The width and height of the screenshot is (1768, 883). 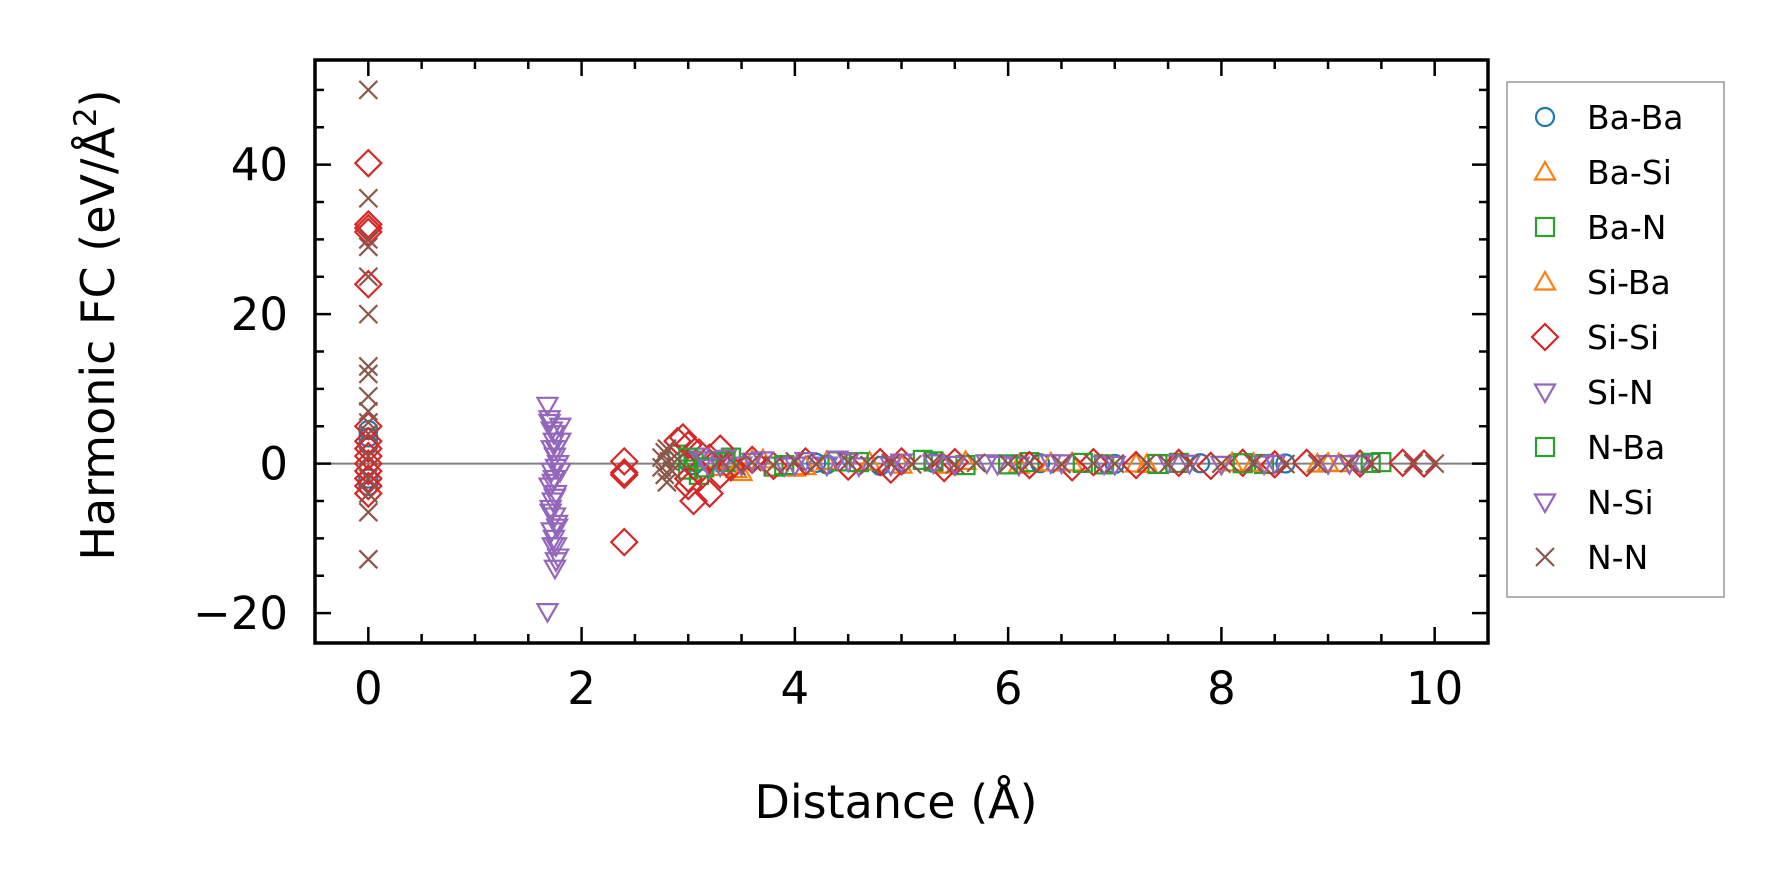 What do you see at coordinates (1434, 688) in the screenshot?
I see `x-tick-label: 10` at bounding box center [1434, 688].